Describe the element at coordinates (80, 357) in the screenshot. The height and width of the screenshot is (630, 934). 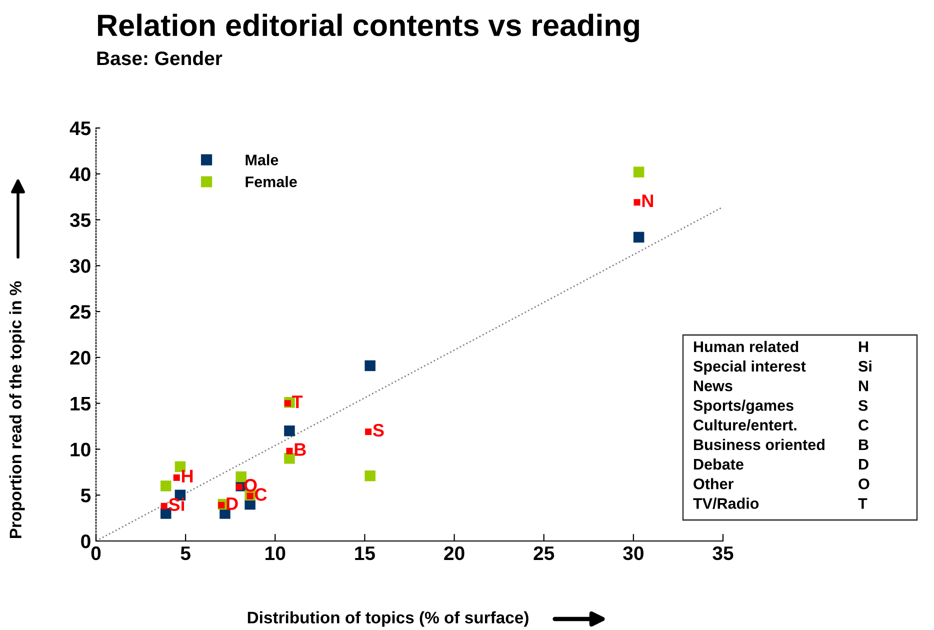
I see `y-tick-label: 20` at that location.